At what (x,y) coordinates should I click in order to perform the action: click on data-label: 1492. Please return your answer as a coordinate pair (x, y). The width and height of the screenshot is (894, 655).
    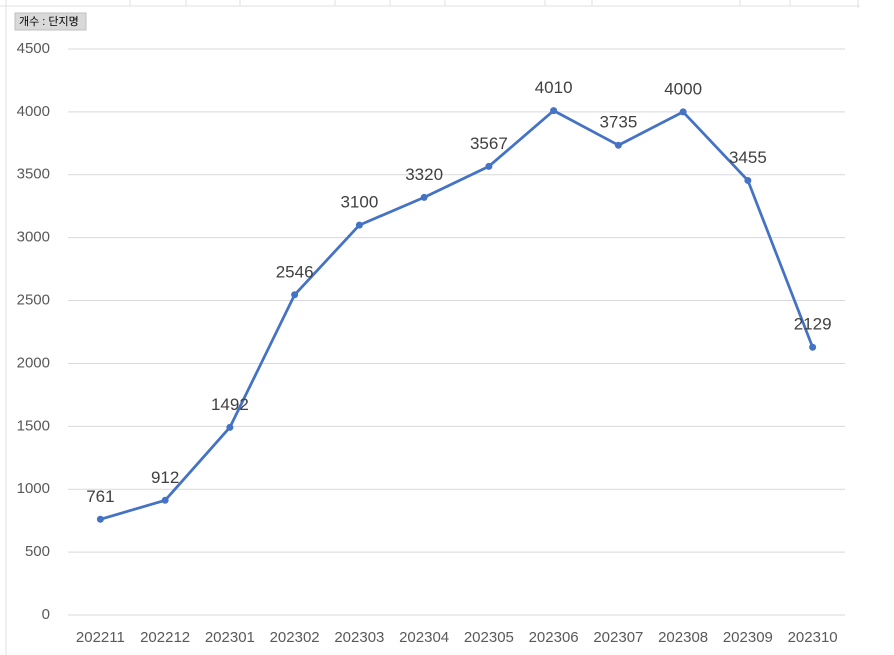
    Looking at the image, I should click on (230, 404).